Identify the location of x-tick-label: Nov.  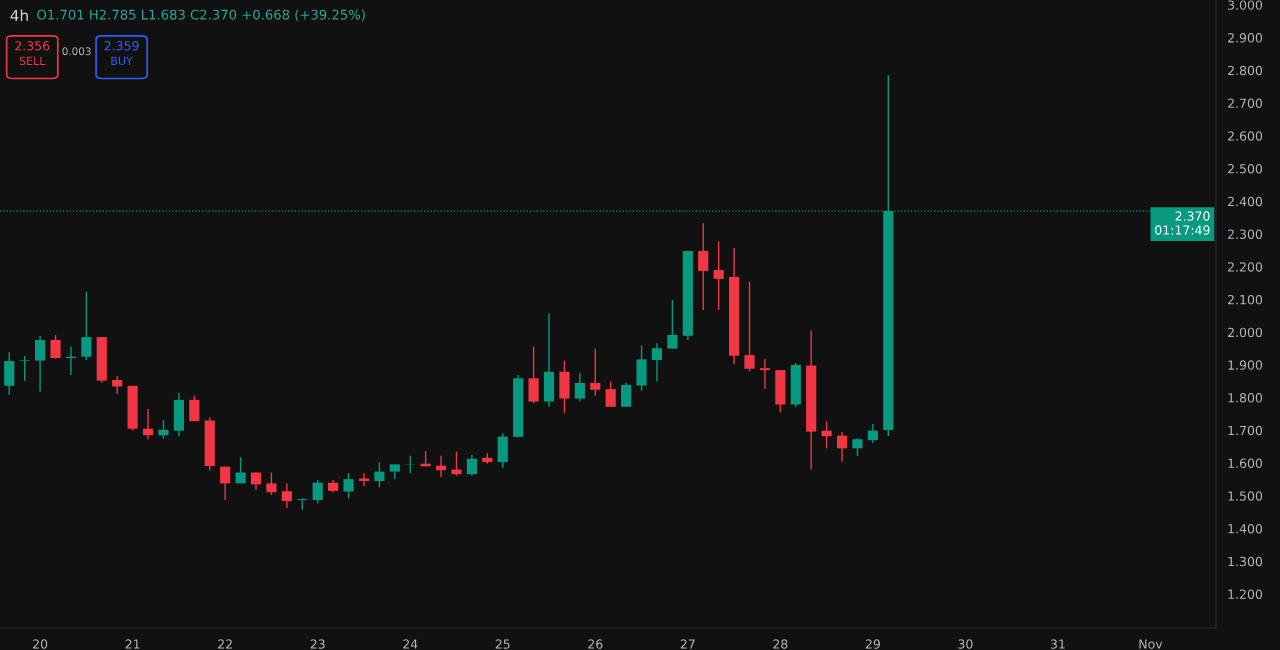
(1151, 644).